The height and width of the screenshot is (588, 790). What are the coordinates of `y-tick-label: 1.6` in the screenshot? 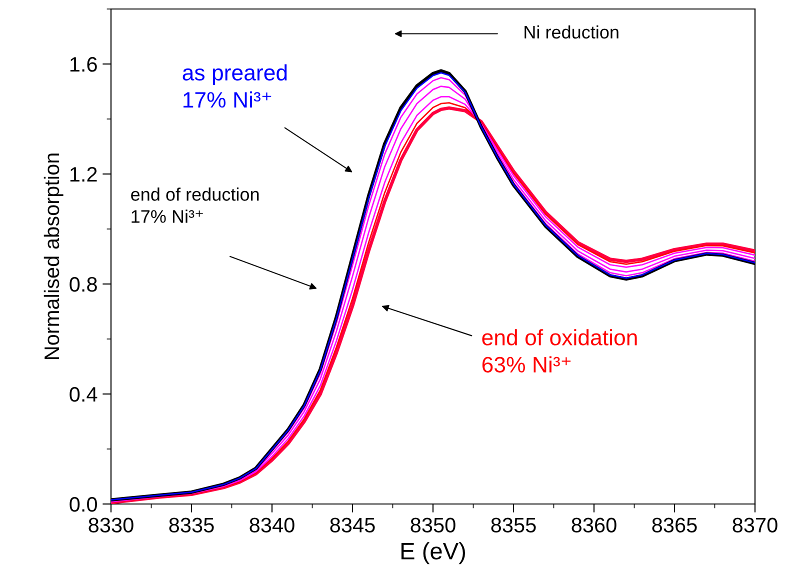 It's located at (83, 64).